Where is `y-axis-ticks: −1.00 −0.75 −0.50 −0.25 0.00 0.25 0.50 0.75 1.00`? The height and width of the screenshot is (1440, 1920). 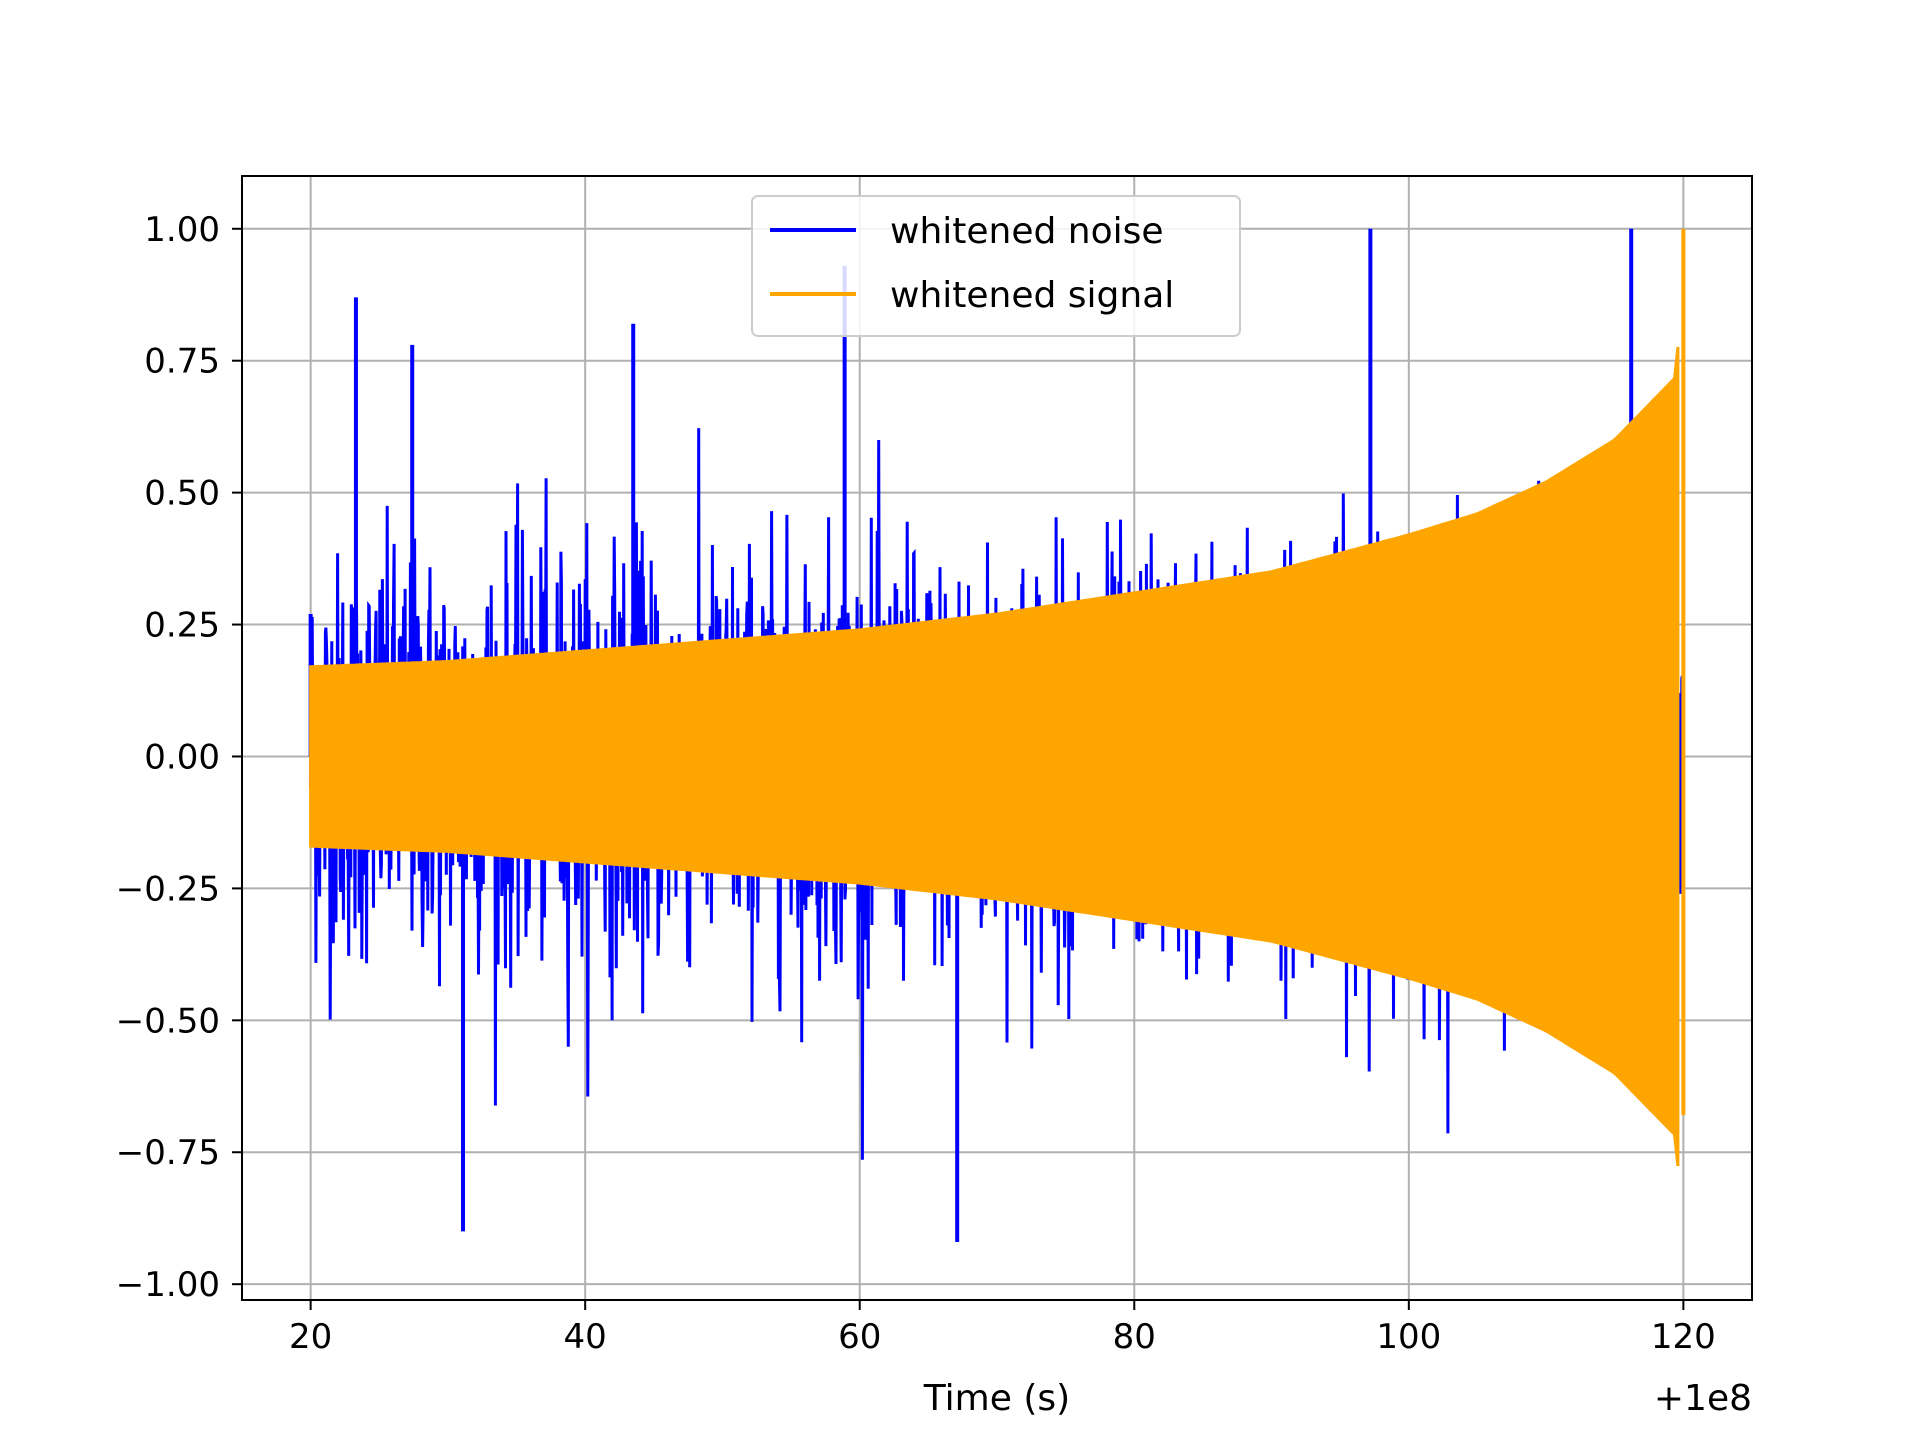
y-axis-ticks: −1.00 −0.75 −0.50 −0.25 0.00 0.25 0.50 0.75 1.00 is located at coordinates (179, 757).